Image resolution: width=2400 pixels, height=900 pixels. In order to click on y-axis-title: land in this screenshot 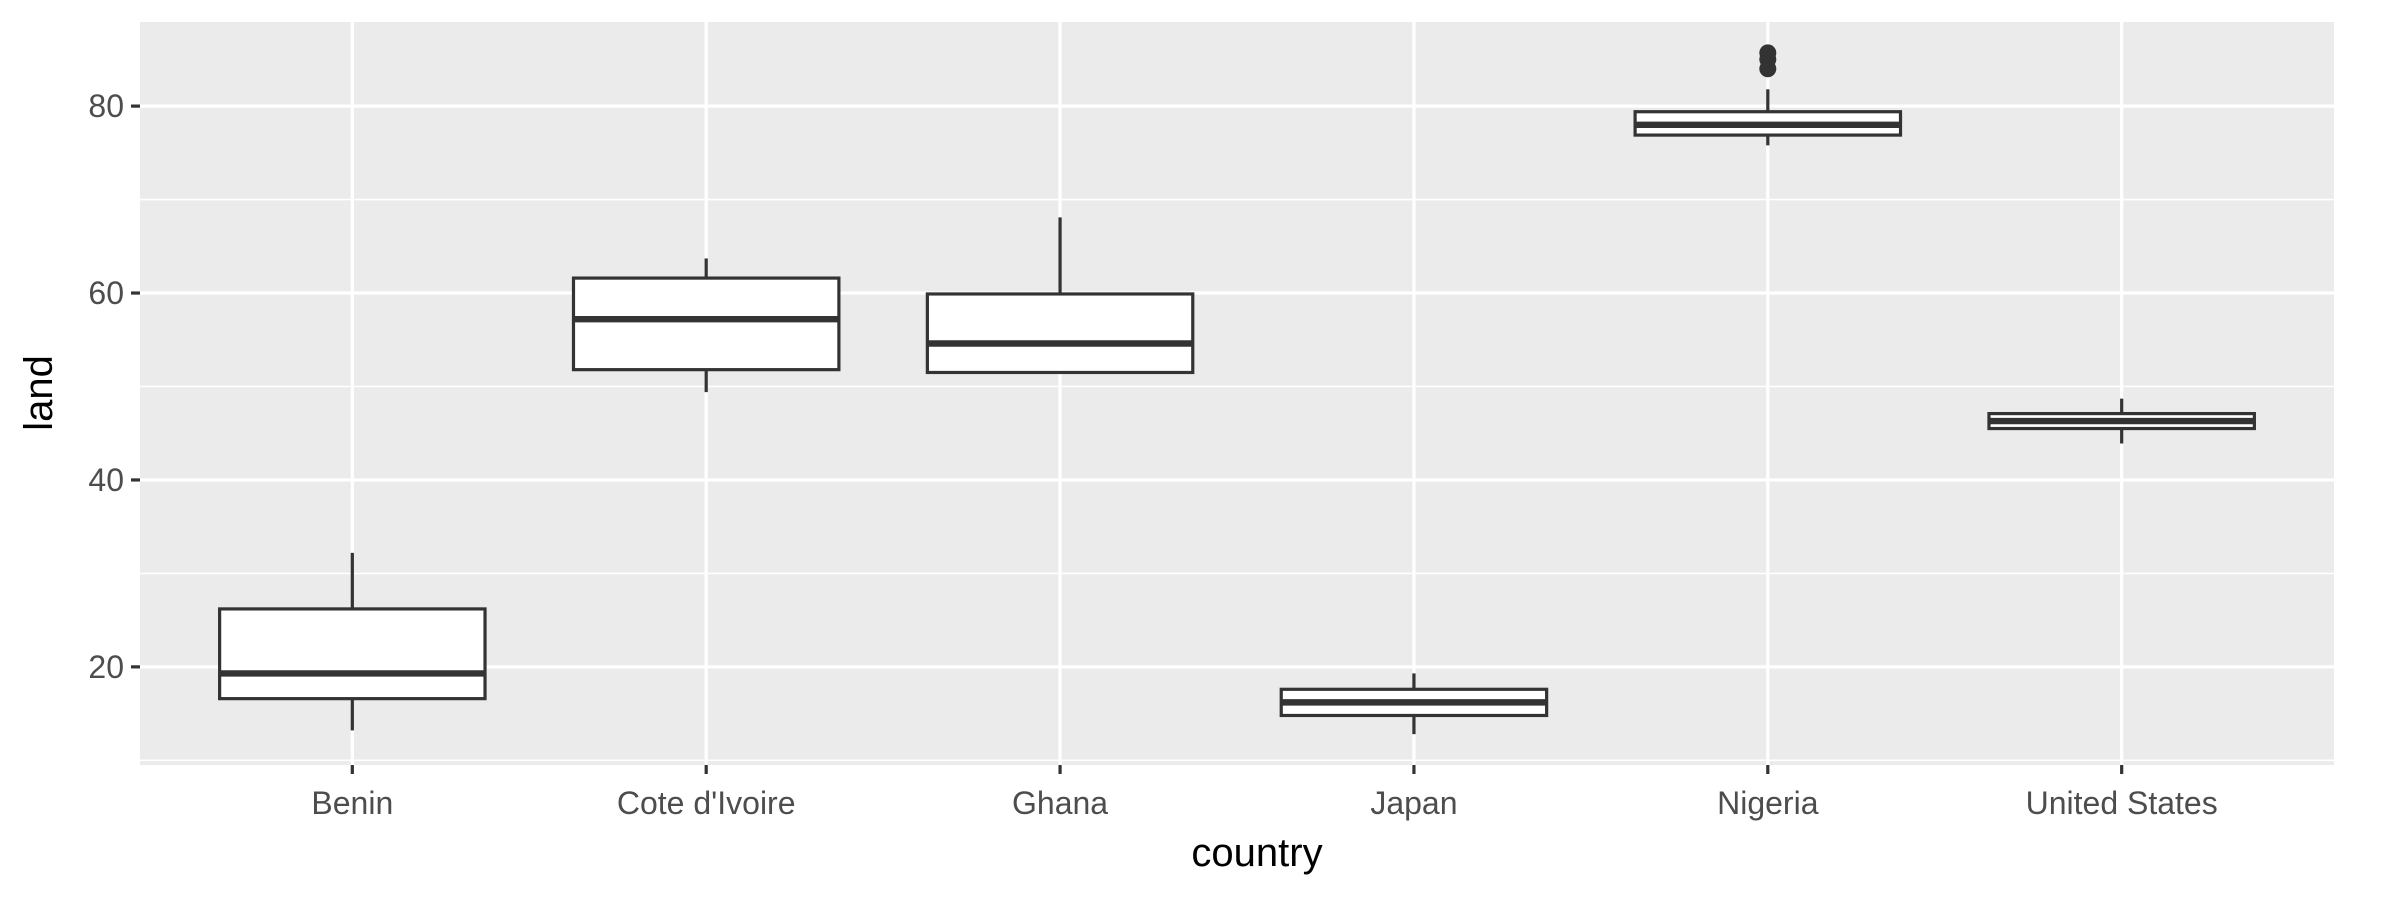, I will do `click(39, 393)`.